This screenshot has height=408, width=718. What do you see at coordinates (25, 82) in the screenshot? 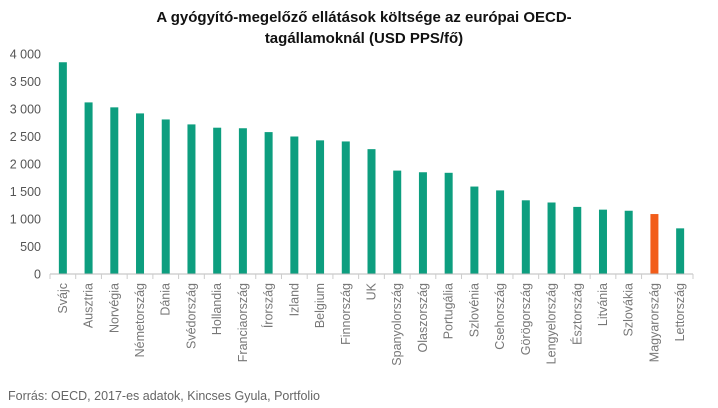
I see `y-tick-label: 3 500` at bounding box center [25, 82].